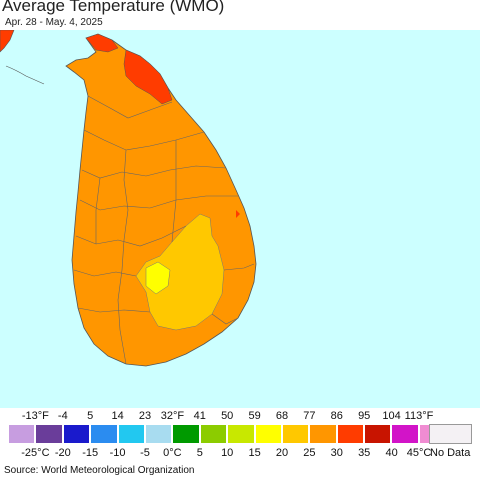 The height and width of the screenshot is (480, 480). Describe the element at coordinates (172, 416) in the screenshot. I see `legend-f-tick: 32°F` at that location.